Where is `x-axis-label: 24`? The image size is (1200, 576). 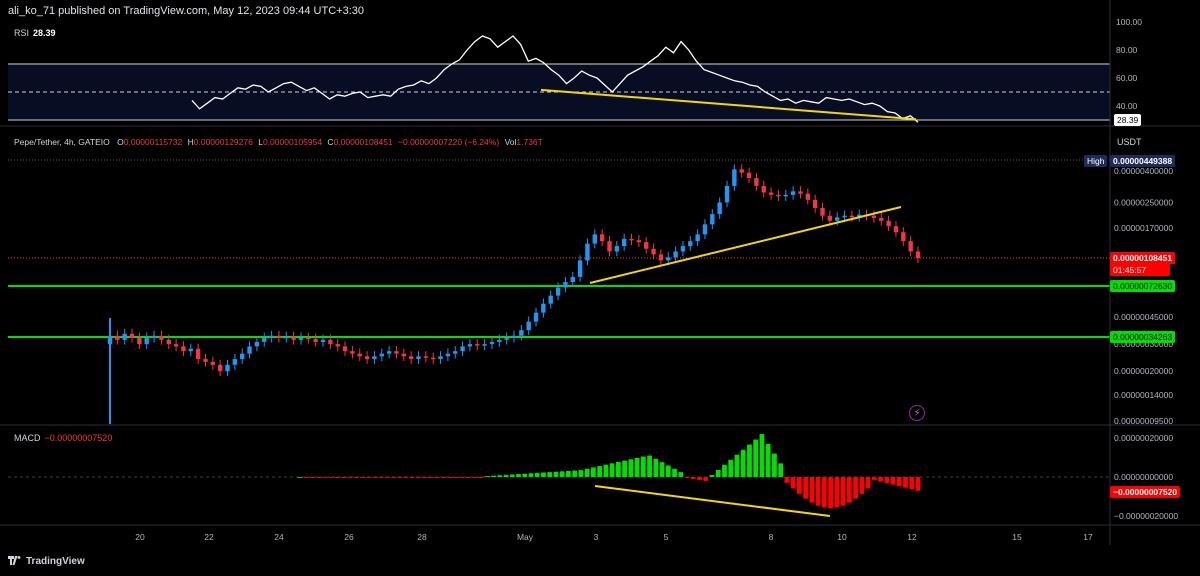 x-axis-label: 24 is located at coordinates (279, 537).